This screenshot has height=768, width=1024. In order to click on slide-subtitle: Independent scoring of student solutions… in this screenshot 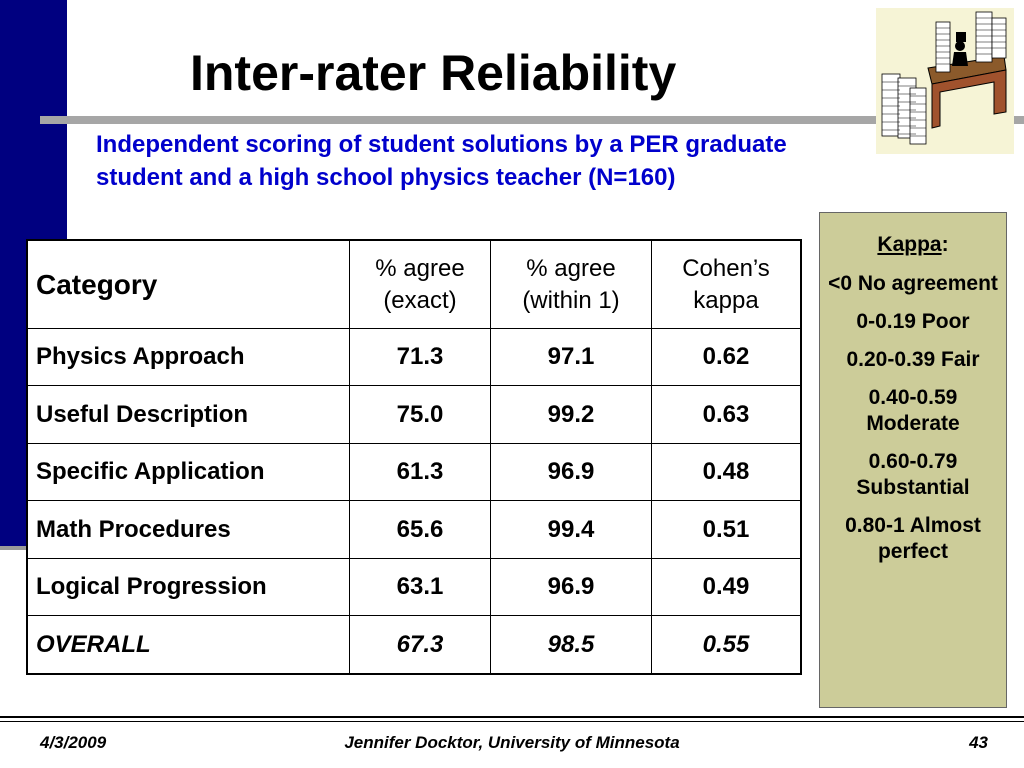, I will do `click(441, 161)`.